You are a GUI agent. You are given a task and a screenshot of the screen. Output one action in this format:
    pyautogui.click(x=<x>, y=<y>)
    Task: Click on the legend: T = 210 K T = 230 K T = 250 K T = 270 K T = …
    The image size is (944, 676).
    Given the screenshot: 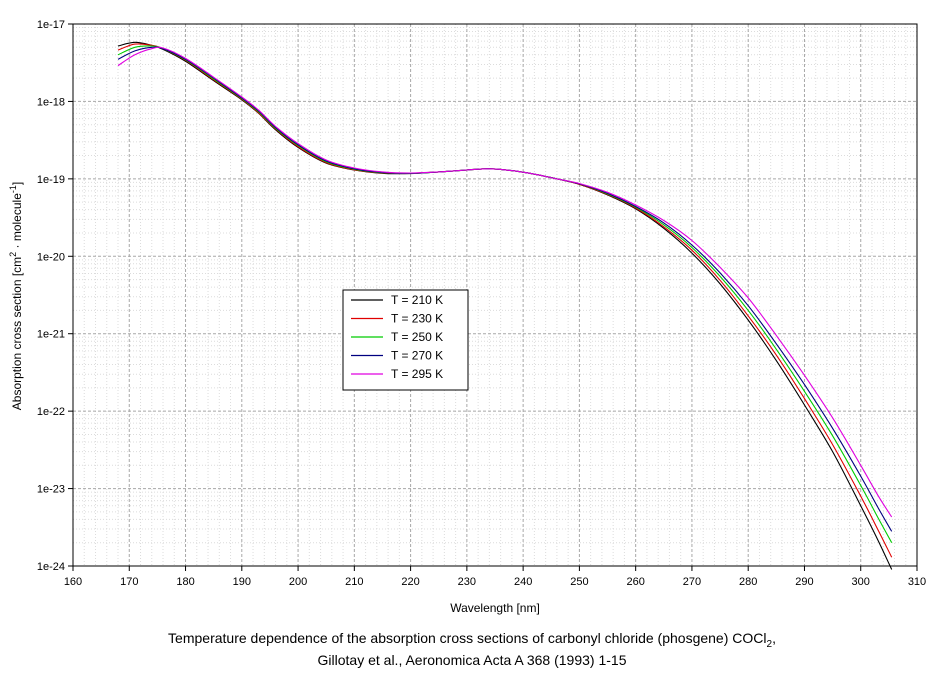 What is the action you would take?
    pyautogui.click(x=405, y=340)
    